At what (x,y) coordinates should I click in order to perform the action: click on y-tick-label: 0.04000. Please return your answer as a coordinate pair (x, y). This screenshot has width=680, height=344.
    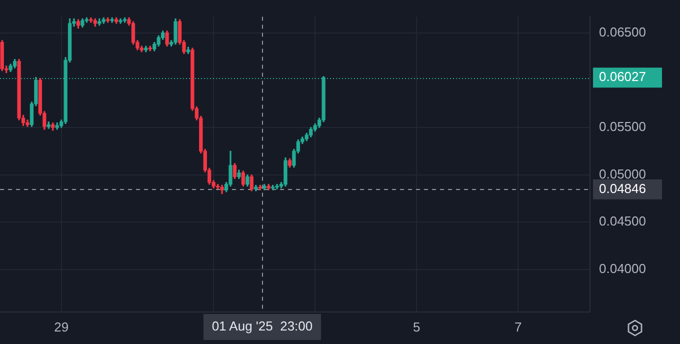
    Looking at the image, I should click on (622, 268).